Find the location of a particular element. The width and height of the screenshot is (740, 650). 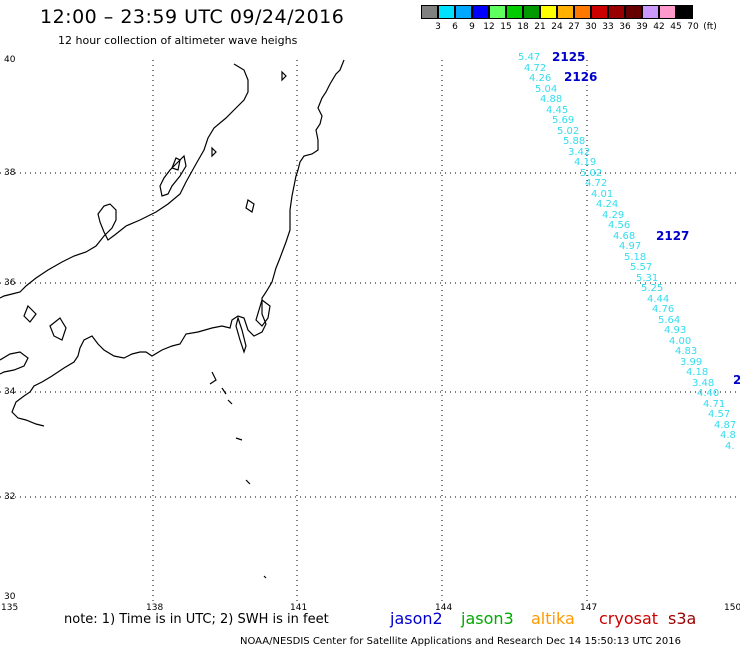

pass-number: 2127 is located at coordinates (673, 236).